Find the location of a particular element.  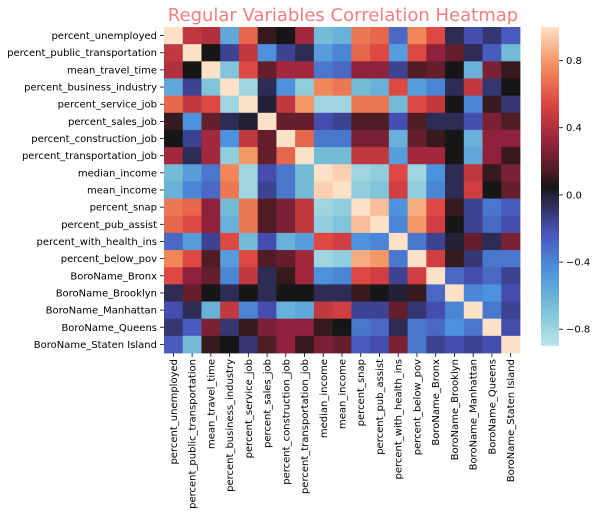

x-tick-label: mean_travel_time is located at coordinates (211, 404).